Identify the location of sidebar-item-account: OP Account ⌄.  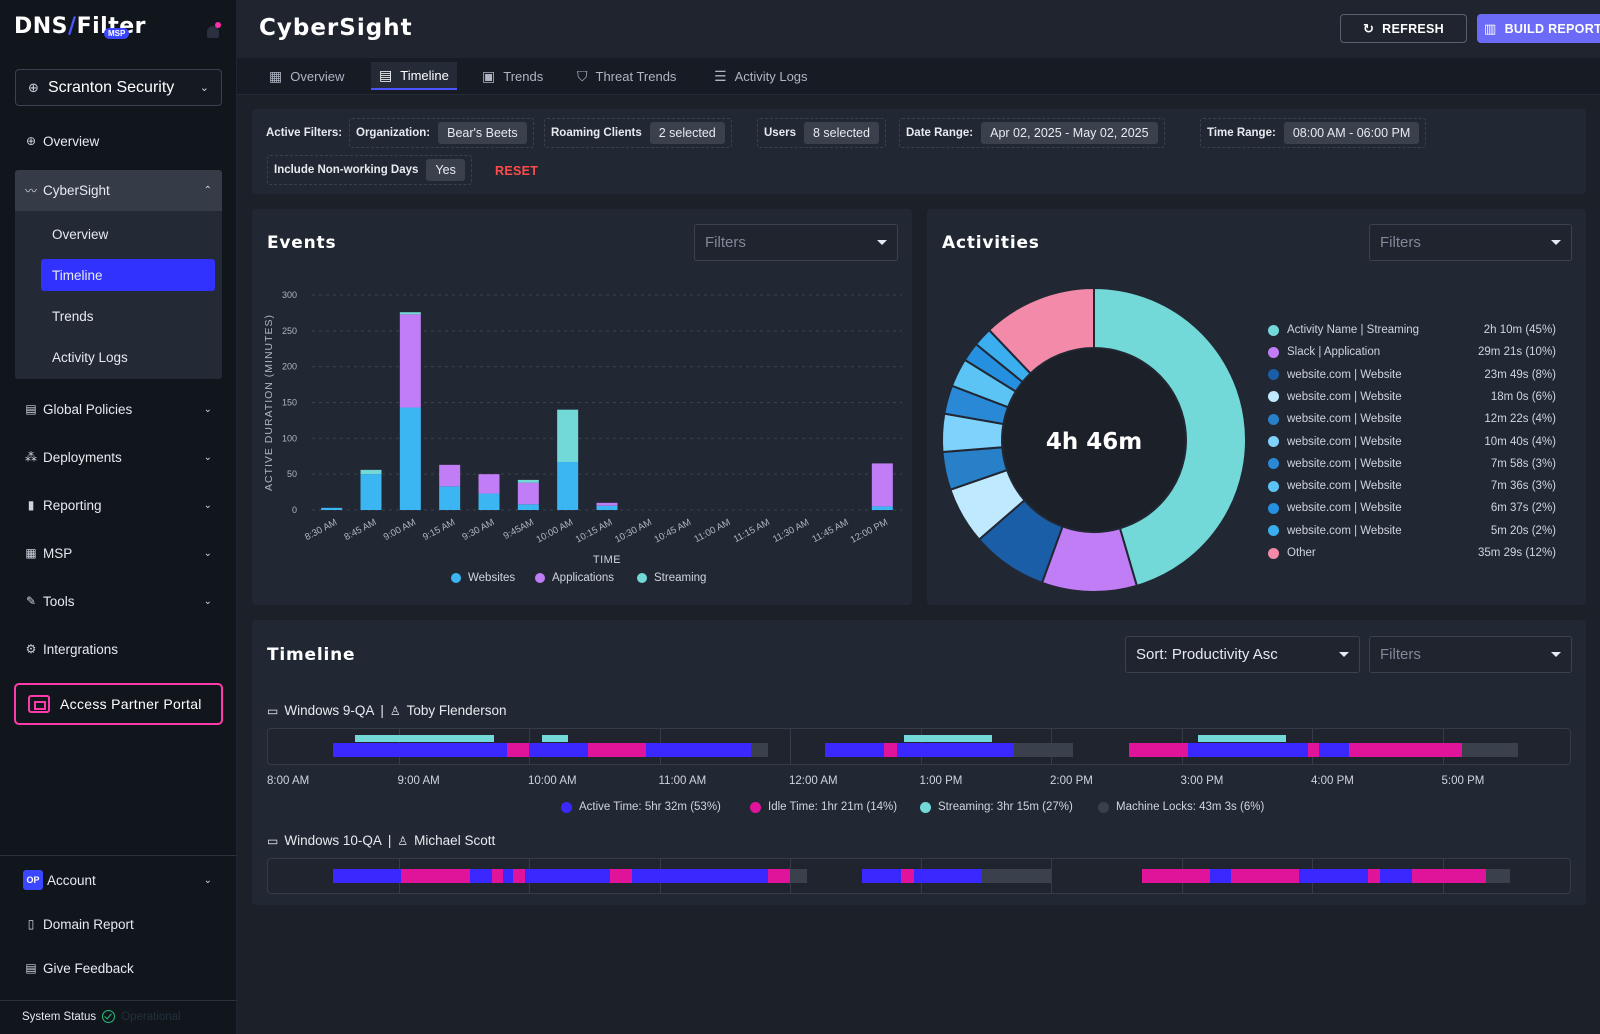
(118, 880).